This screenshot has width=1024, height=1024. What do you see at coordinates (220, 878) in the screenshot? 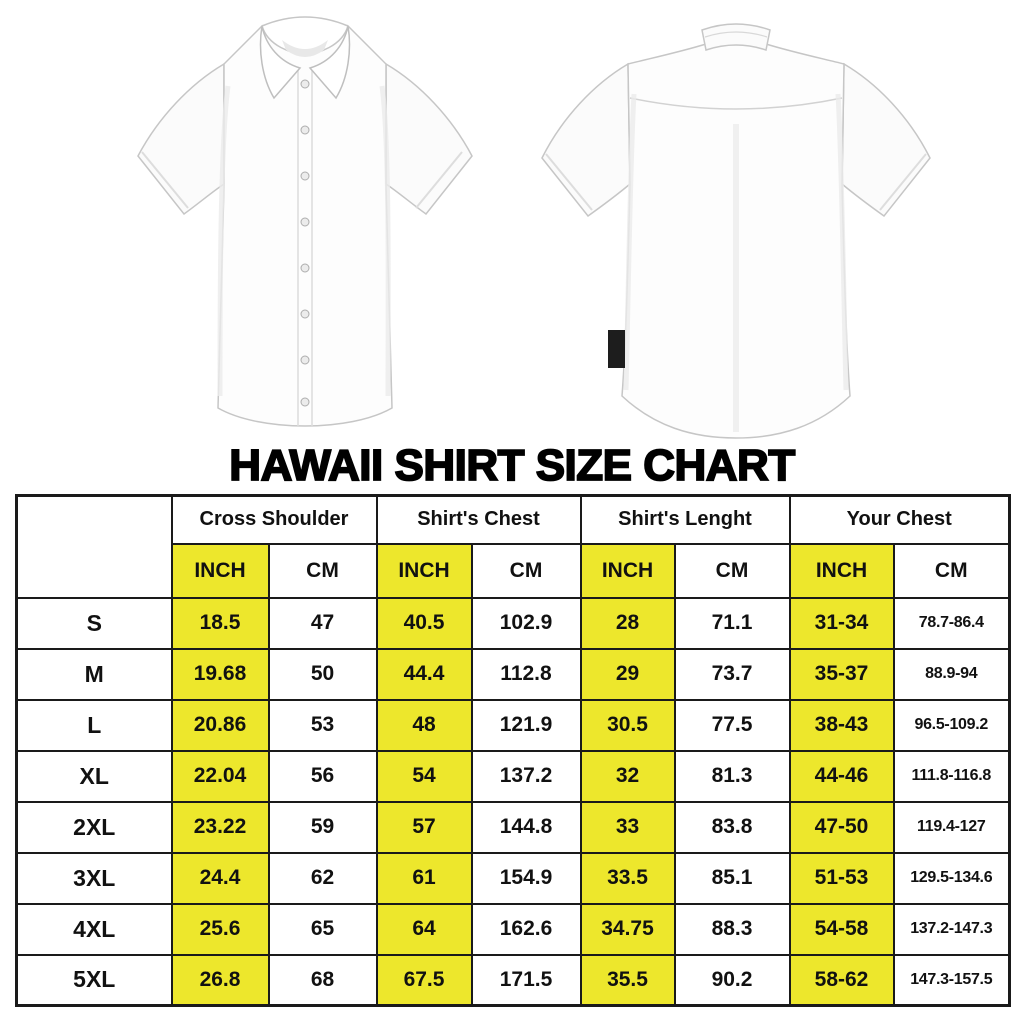
I see `cell-cross-shoulder-inch: 24.4` at bounding box center [220, 878].